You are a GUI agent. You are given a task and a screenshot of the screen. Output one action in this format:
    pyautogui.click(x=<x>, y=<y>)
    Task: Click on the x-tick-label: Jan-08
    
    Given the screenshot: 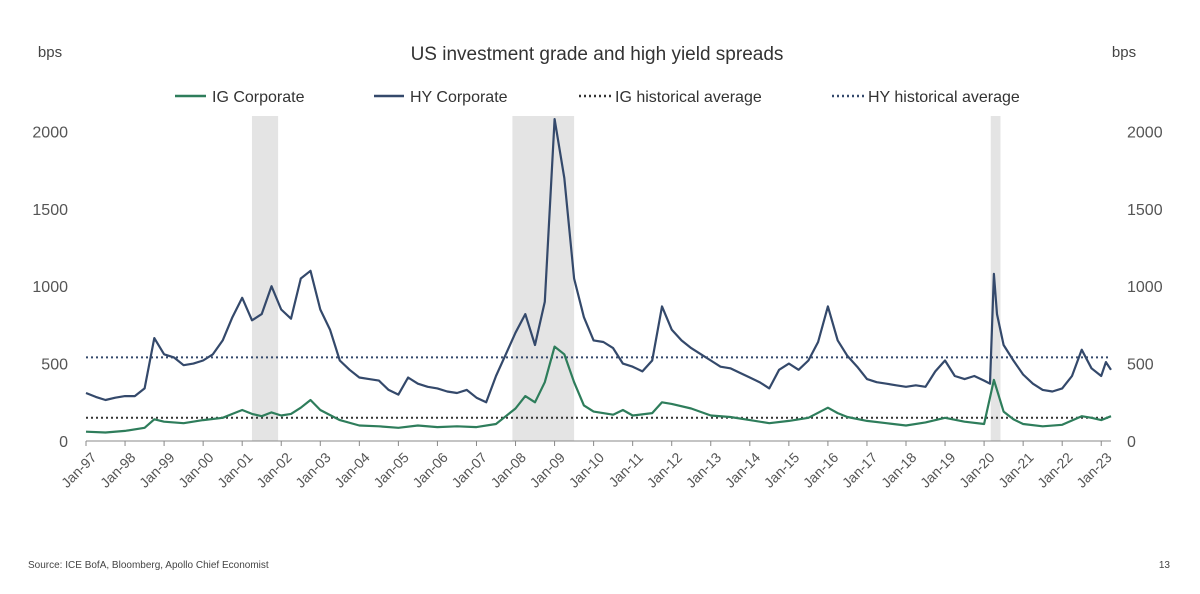 What is the action you would take?
    pyautogui.click(x=508, y=470)
    